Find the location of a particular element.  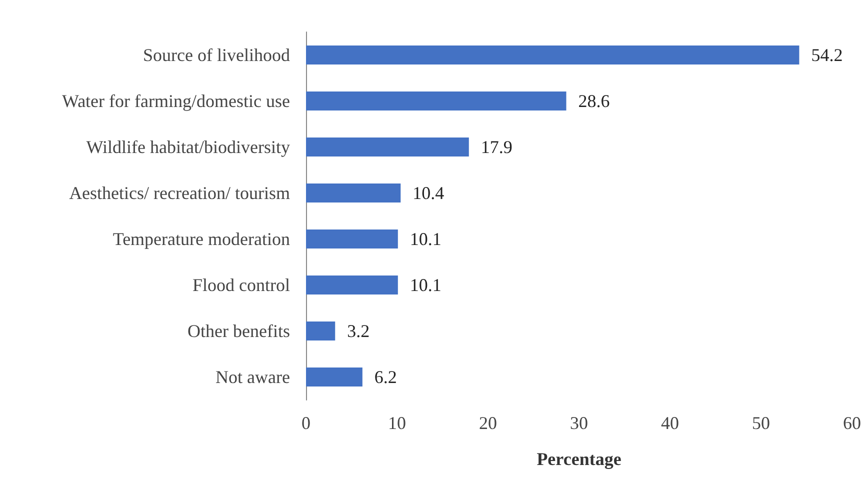

data-label: 10.4 is located at coordinates (428, 193).